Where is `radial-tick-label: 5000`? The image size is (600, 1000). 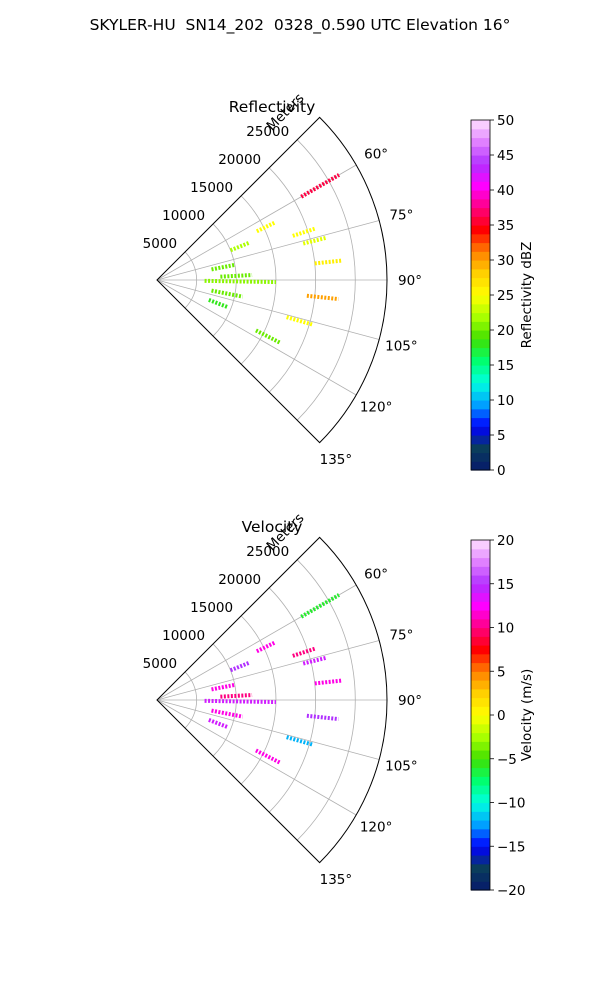
radial-tick-label: 5000 is located at coordinates (160, 244).